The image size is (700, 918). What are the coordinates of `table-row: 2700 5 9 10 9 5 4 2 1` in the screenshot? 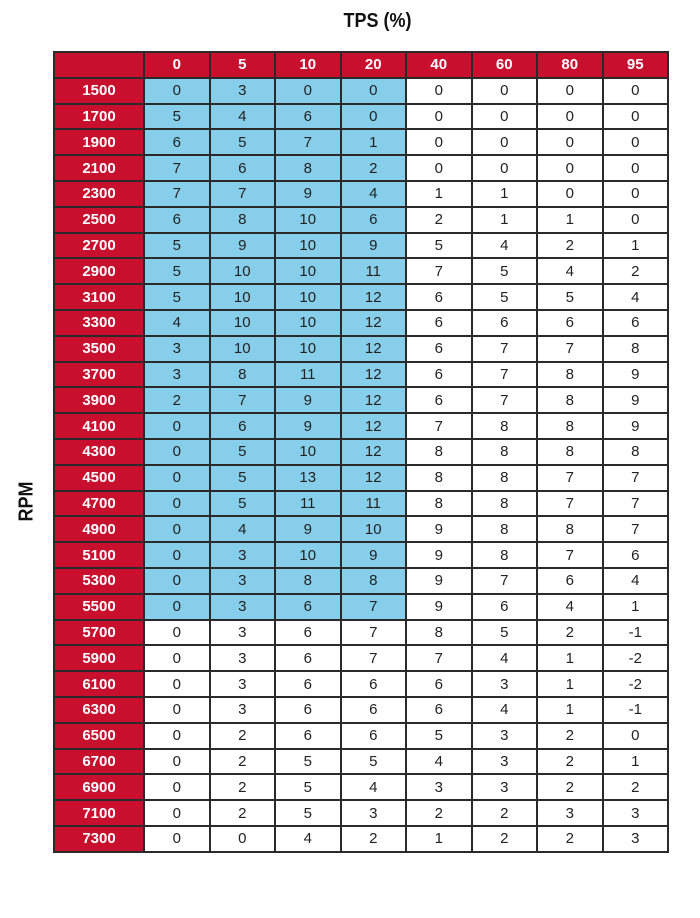 It's located at (361, 245).